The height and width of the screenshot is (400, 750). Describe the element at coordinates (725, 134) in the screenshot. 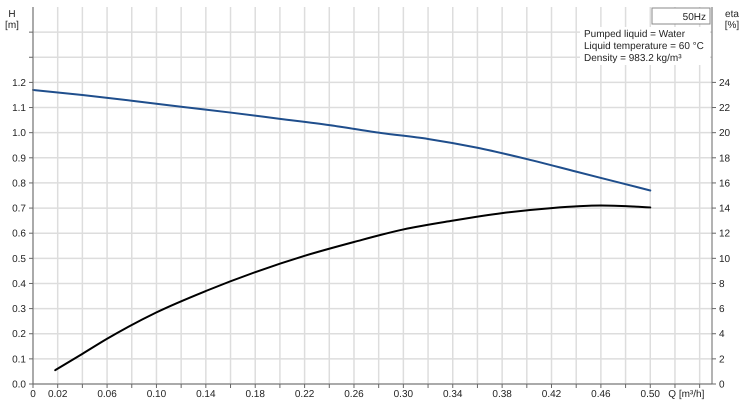

I see `y2-tick-label: 20` at that location.